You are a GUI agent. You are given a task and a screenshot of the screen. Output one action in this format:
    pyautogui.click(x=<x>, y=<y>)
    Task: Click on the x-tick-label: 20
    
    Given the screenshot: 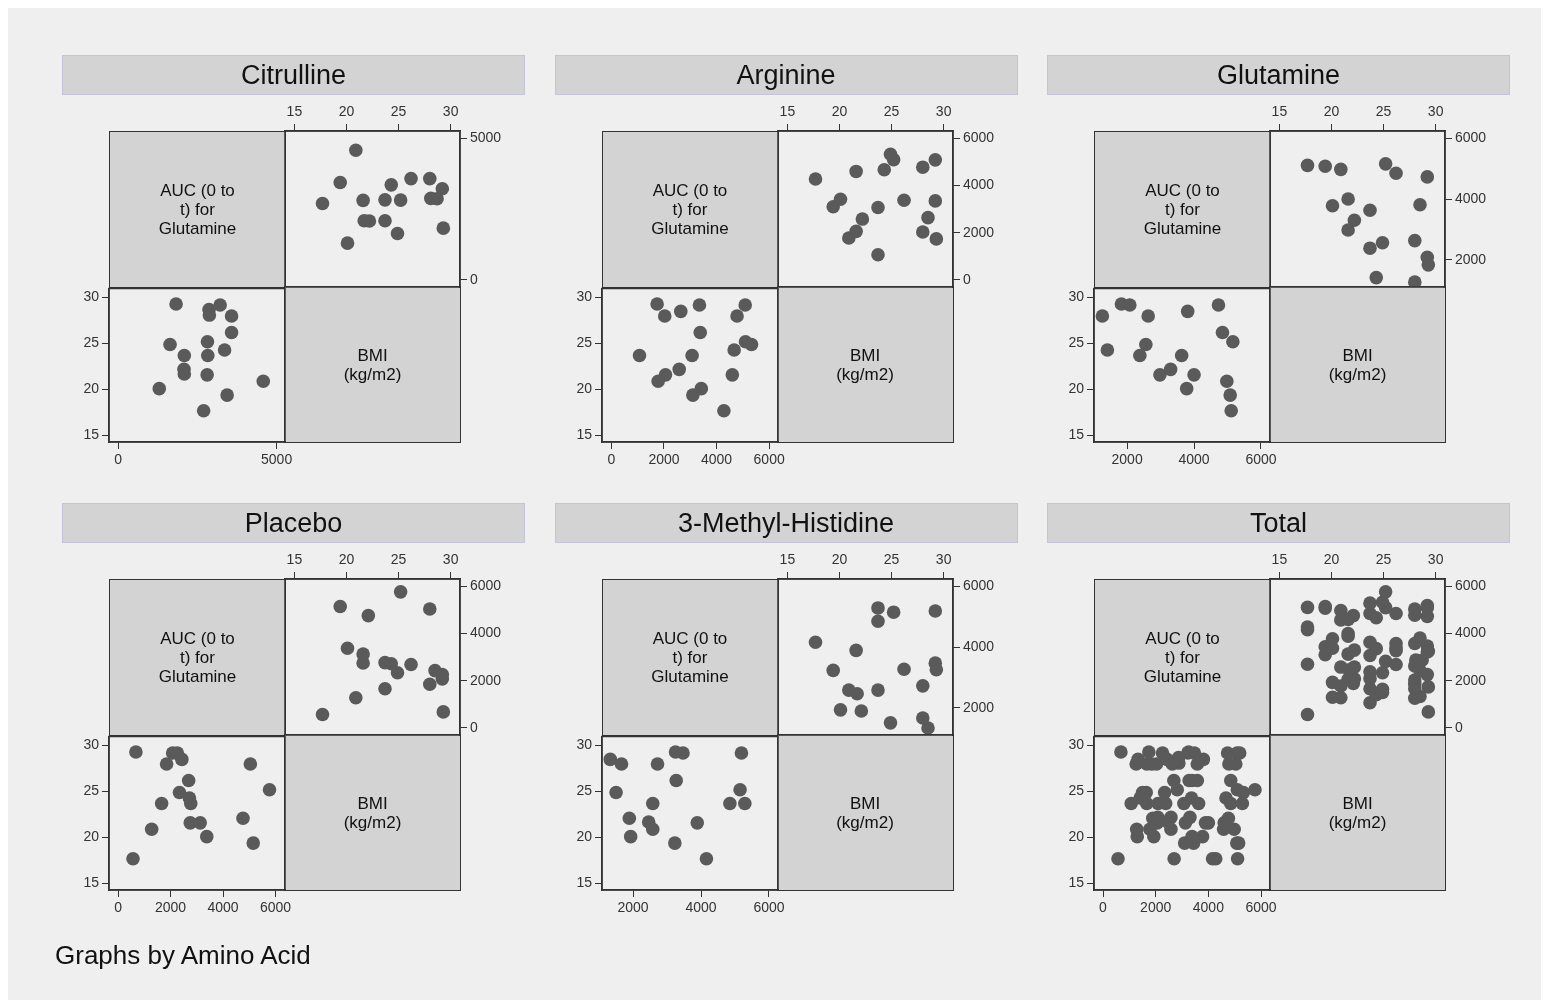 What is the action you would take?
    pyautogui.click(x=1331, y=111)
    